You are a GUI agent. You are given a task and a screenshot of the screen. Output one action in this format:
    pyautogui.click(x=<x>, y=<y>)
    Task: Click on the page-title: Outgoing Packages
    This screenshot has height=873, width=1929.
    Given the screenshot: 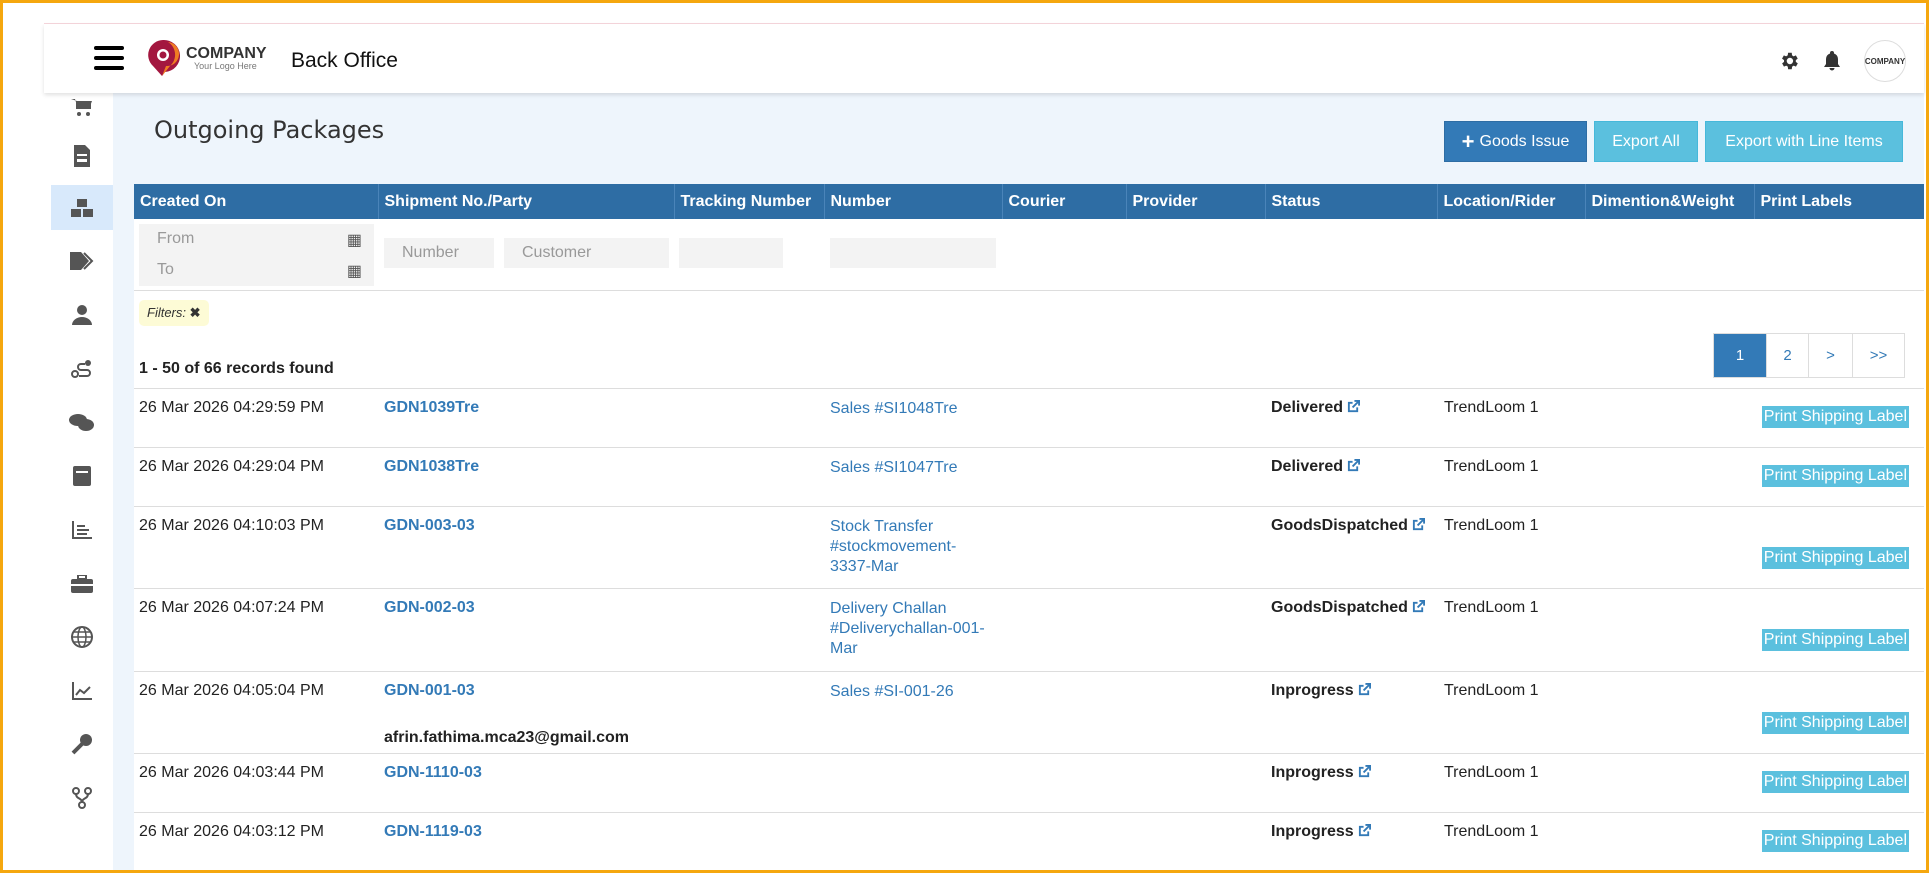 What is the action you would take?
    pyautogui.click(x=269, y=130)
    